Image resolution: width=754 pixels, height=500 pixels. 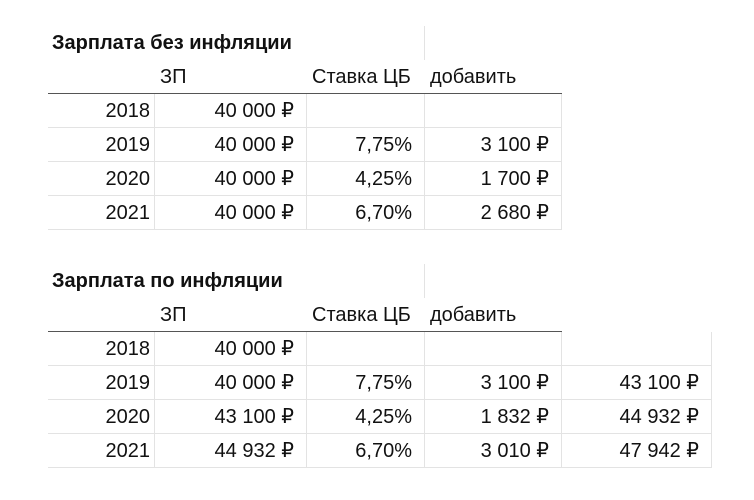 I want to click on value-cell: 2 680 ₽, so click(x=493, y=213).